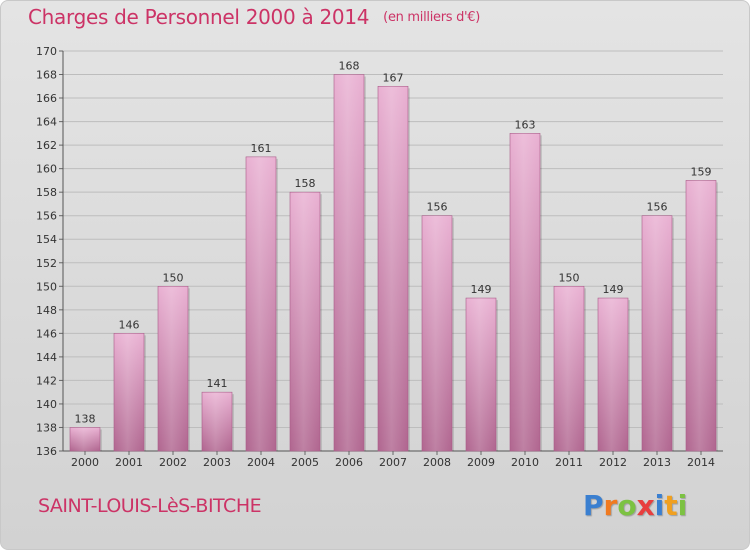  Describe the element at coordinates (305, 462) in the screenshot. I see `x-tick-label: 2005` at that location.